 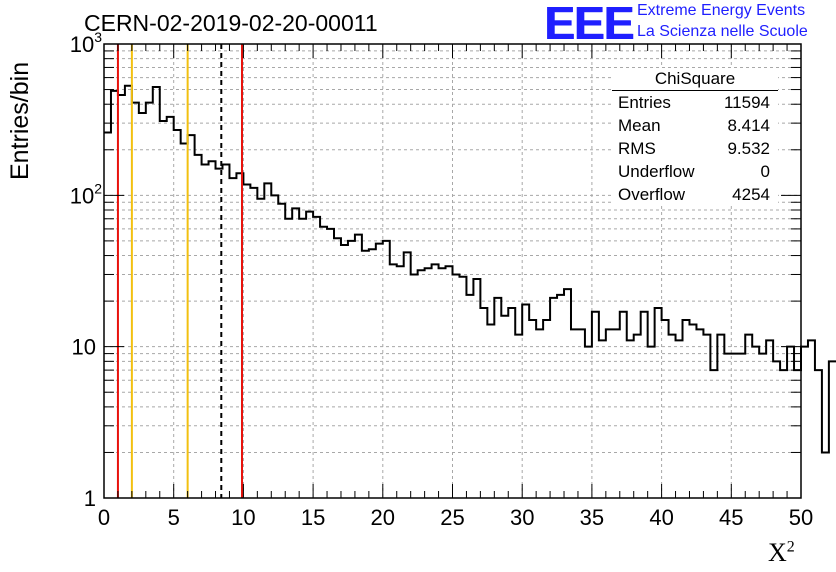 I want to click on logo-line-2: La Scienza nelle Scuole, so click(x=722, y=31).